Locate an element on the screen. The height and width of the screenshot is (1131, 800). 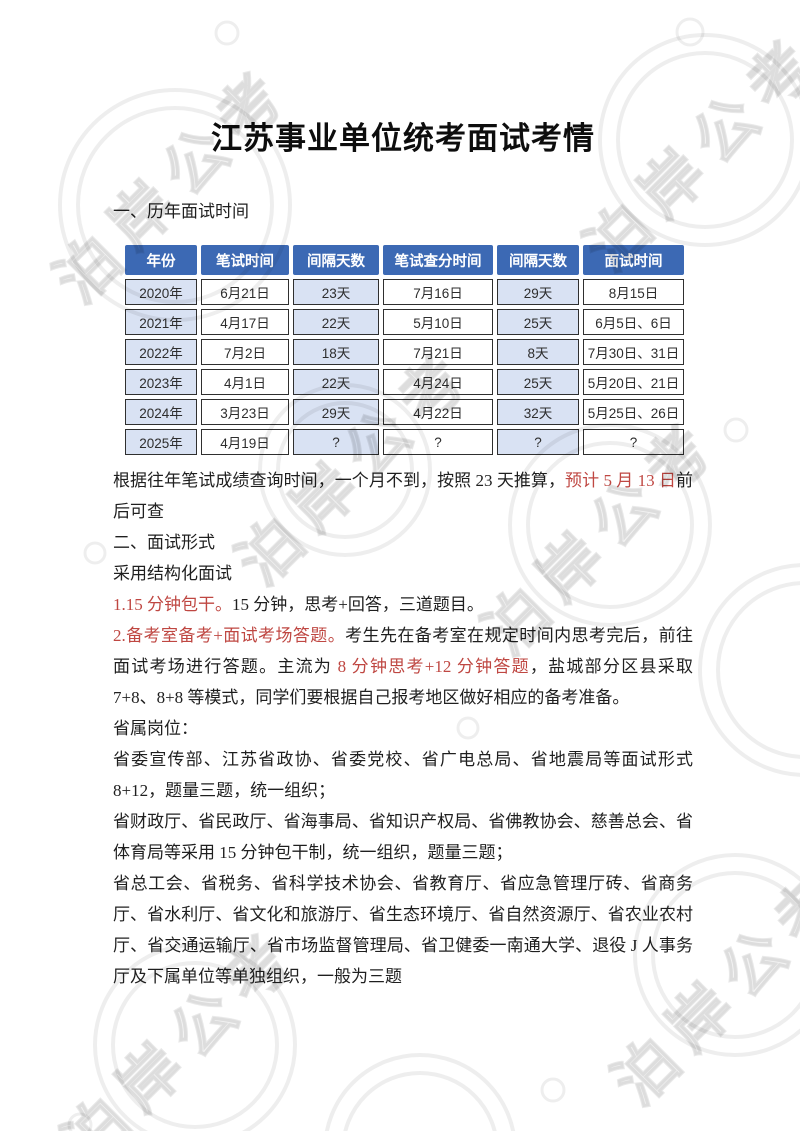
table-row: 2022年 7月2日 18天 7月21日 8天 7月30日、31日 is located at coordinates (404, 352).